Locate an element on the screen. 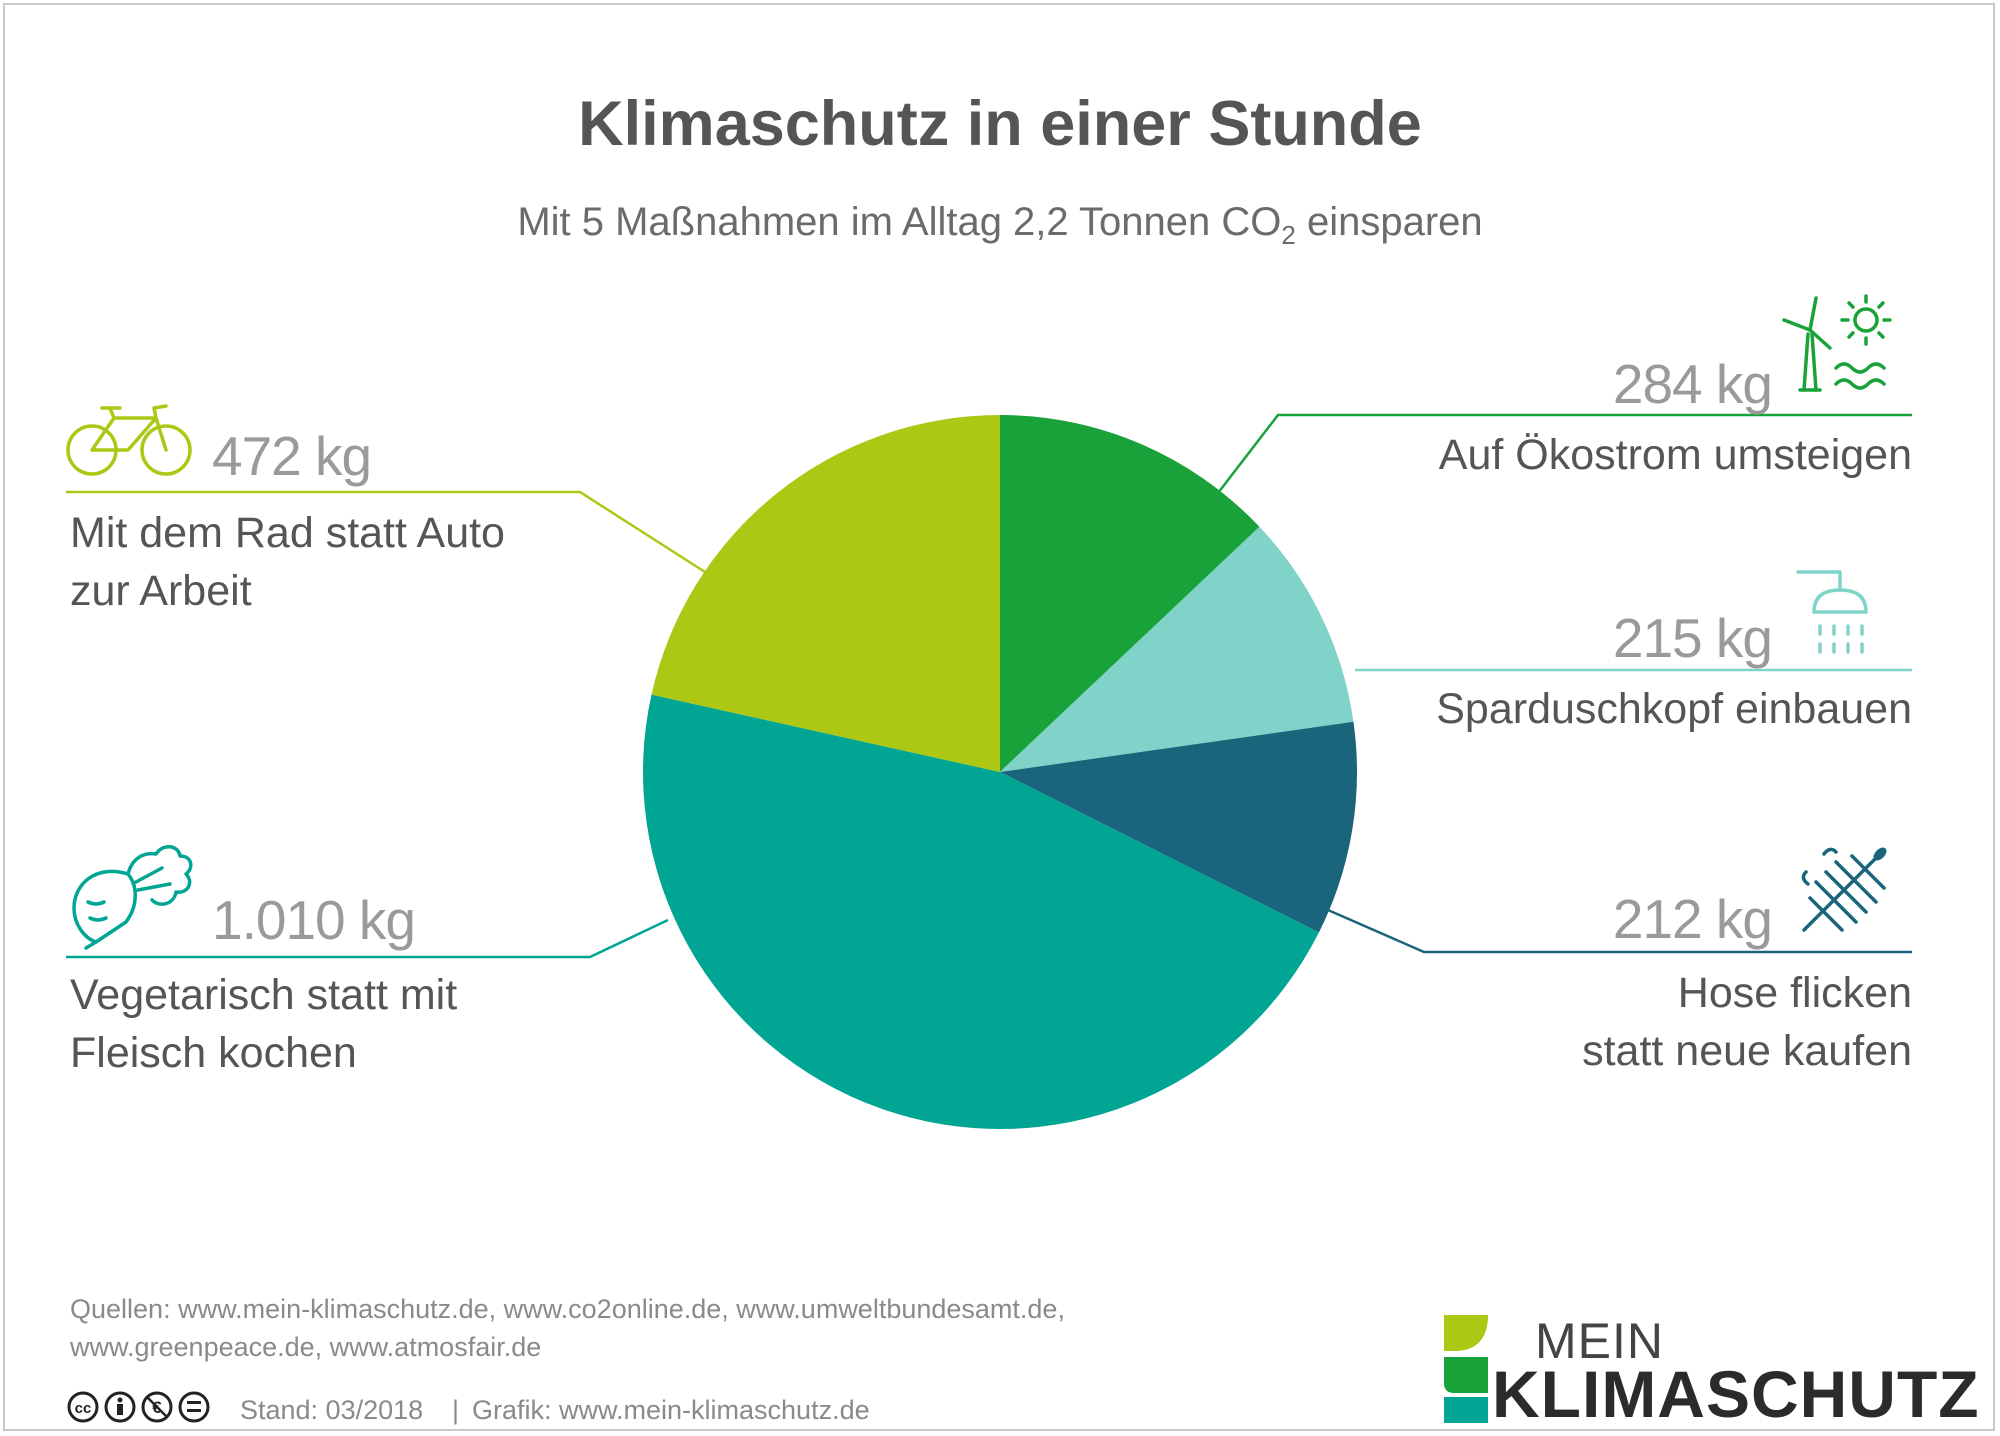 The height and width of the screenshot is (1436, 2000). slice-label-hose-line2: statt neue kaufen is located at coordinates (1747, 1051).